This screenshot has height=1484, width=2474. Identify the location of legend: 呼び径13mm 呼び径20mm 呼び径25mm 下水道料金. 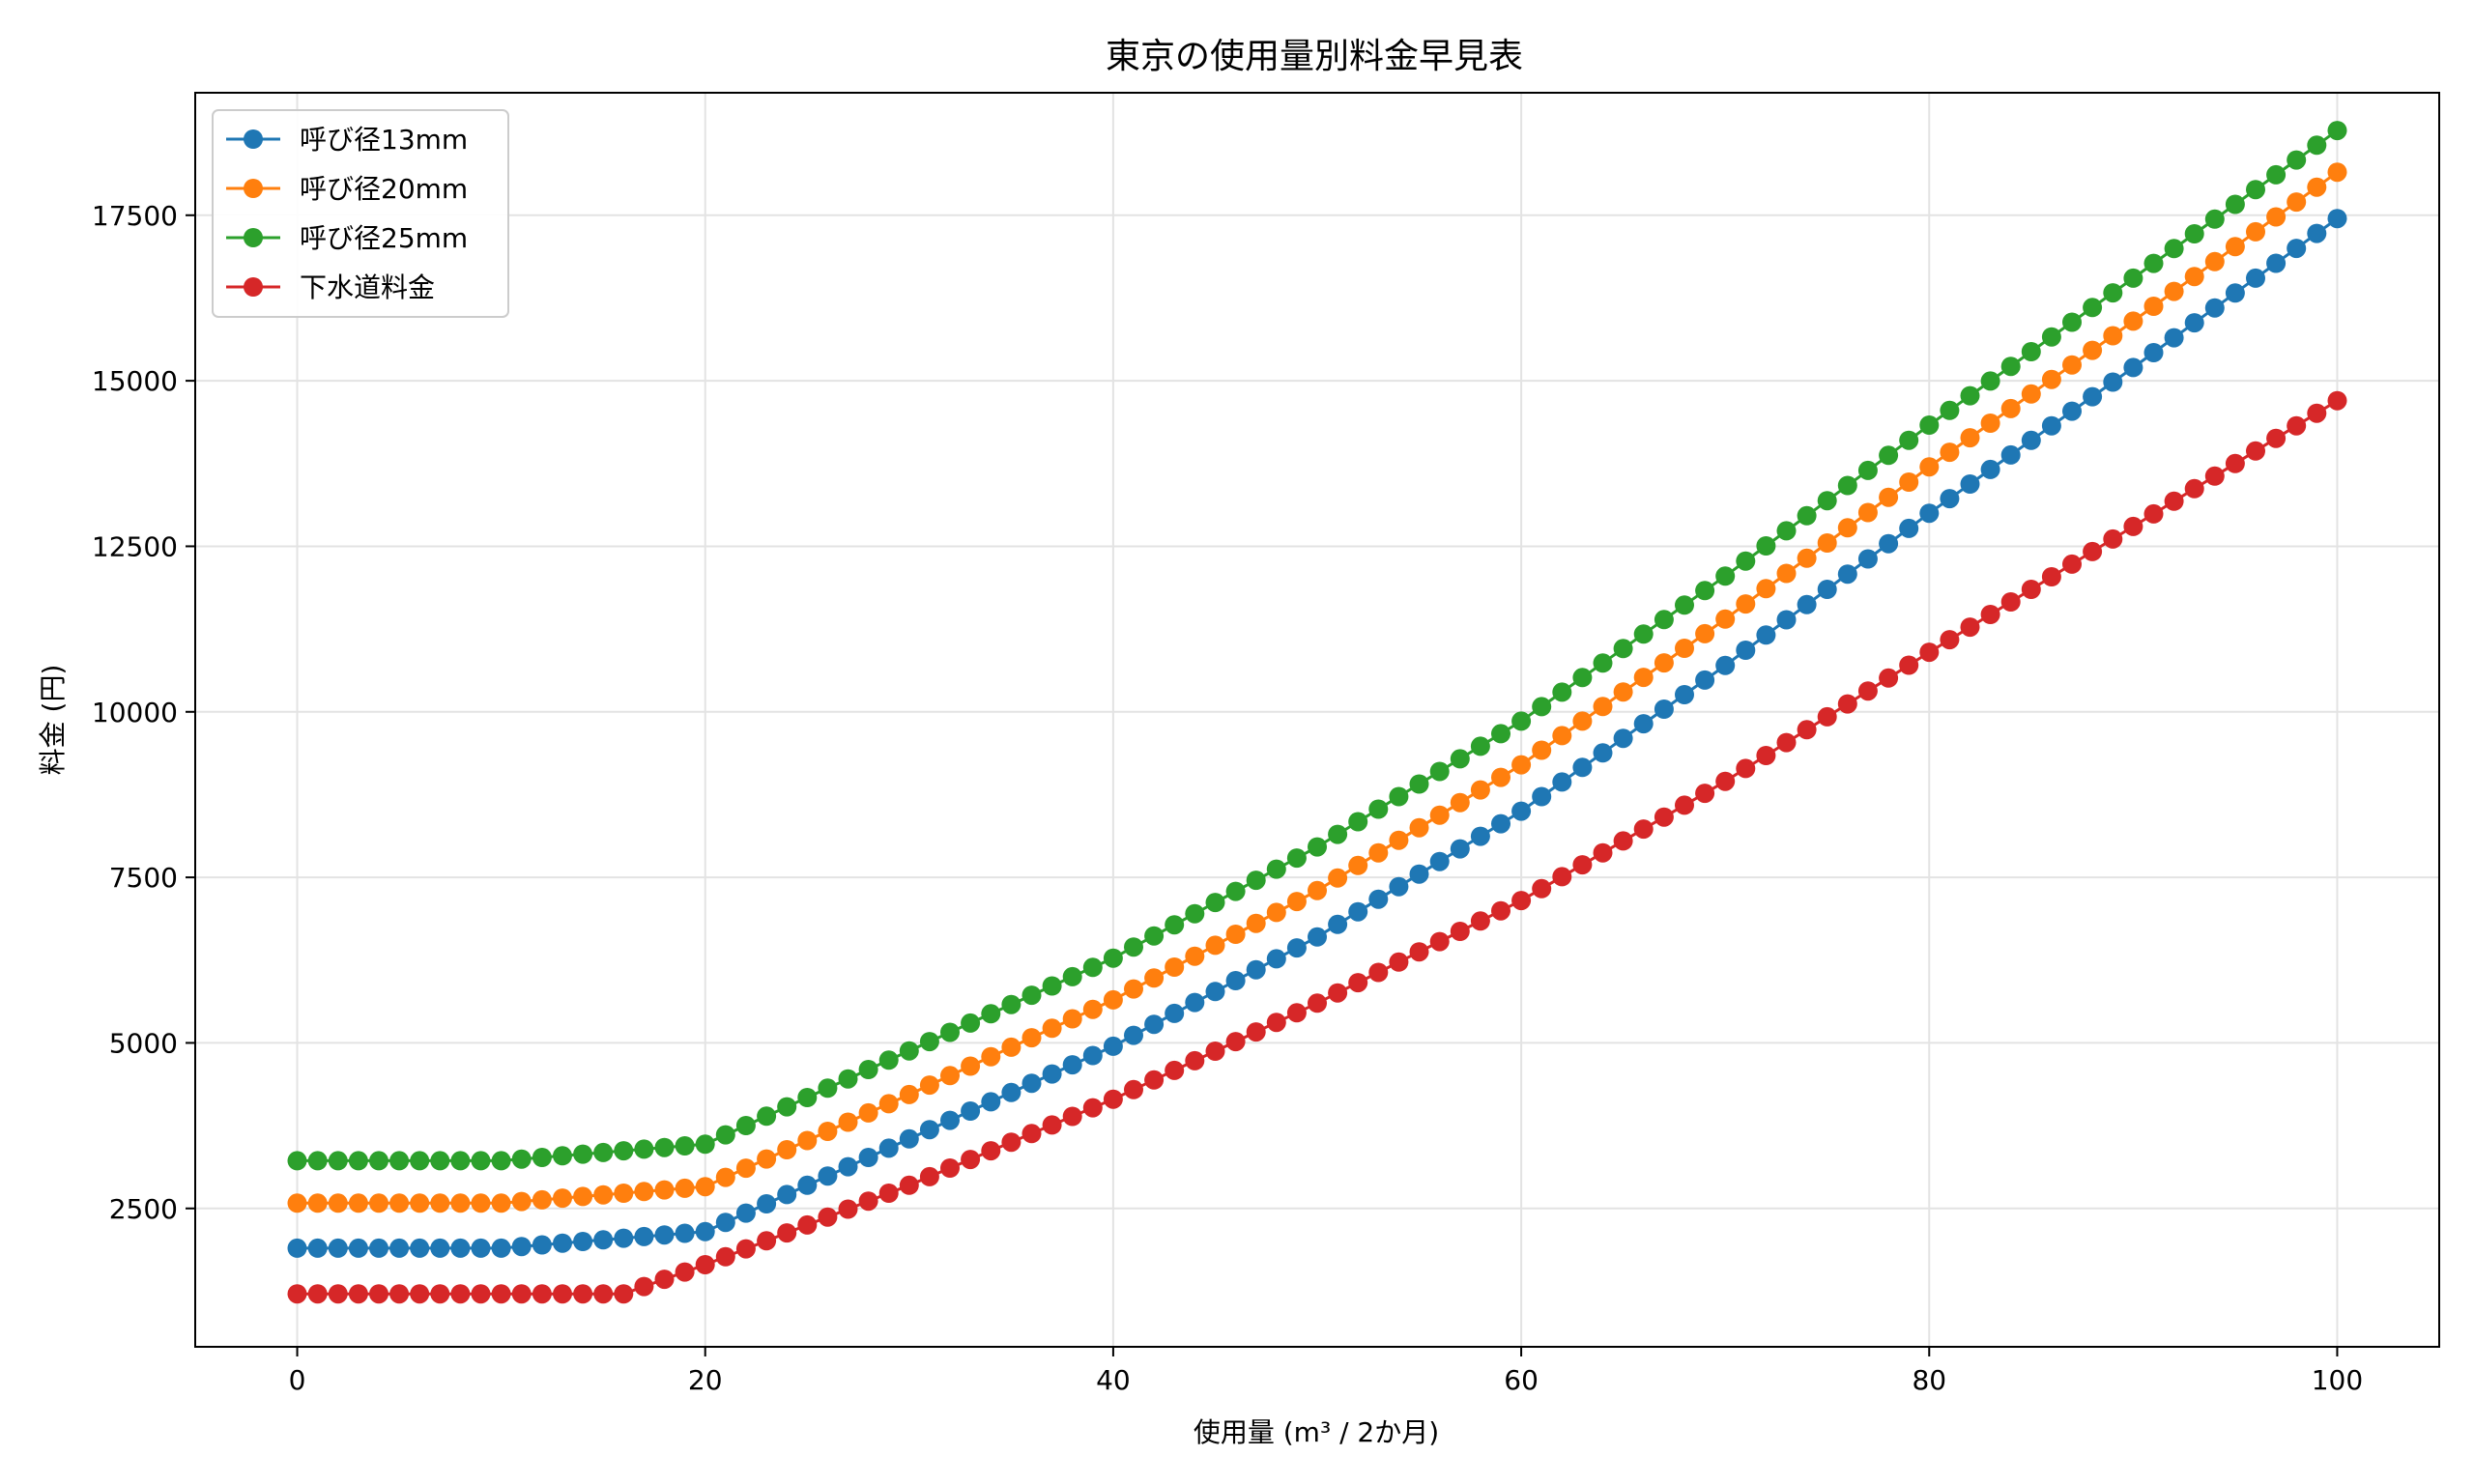
(361, 214).